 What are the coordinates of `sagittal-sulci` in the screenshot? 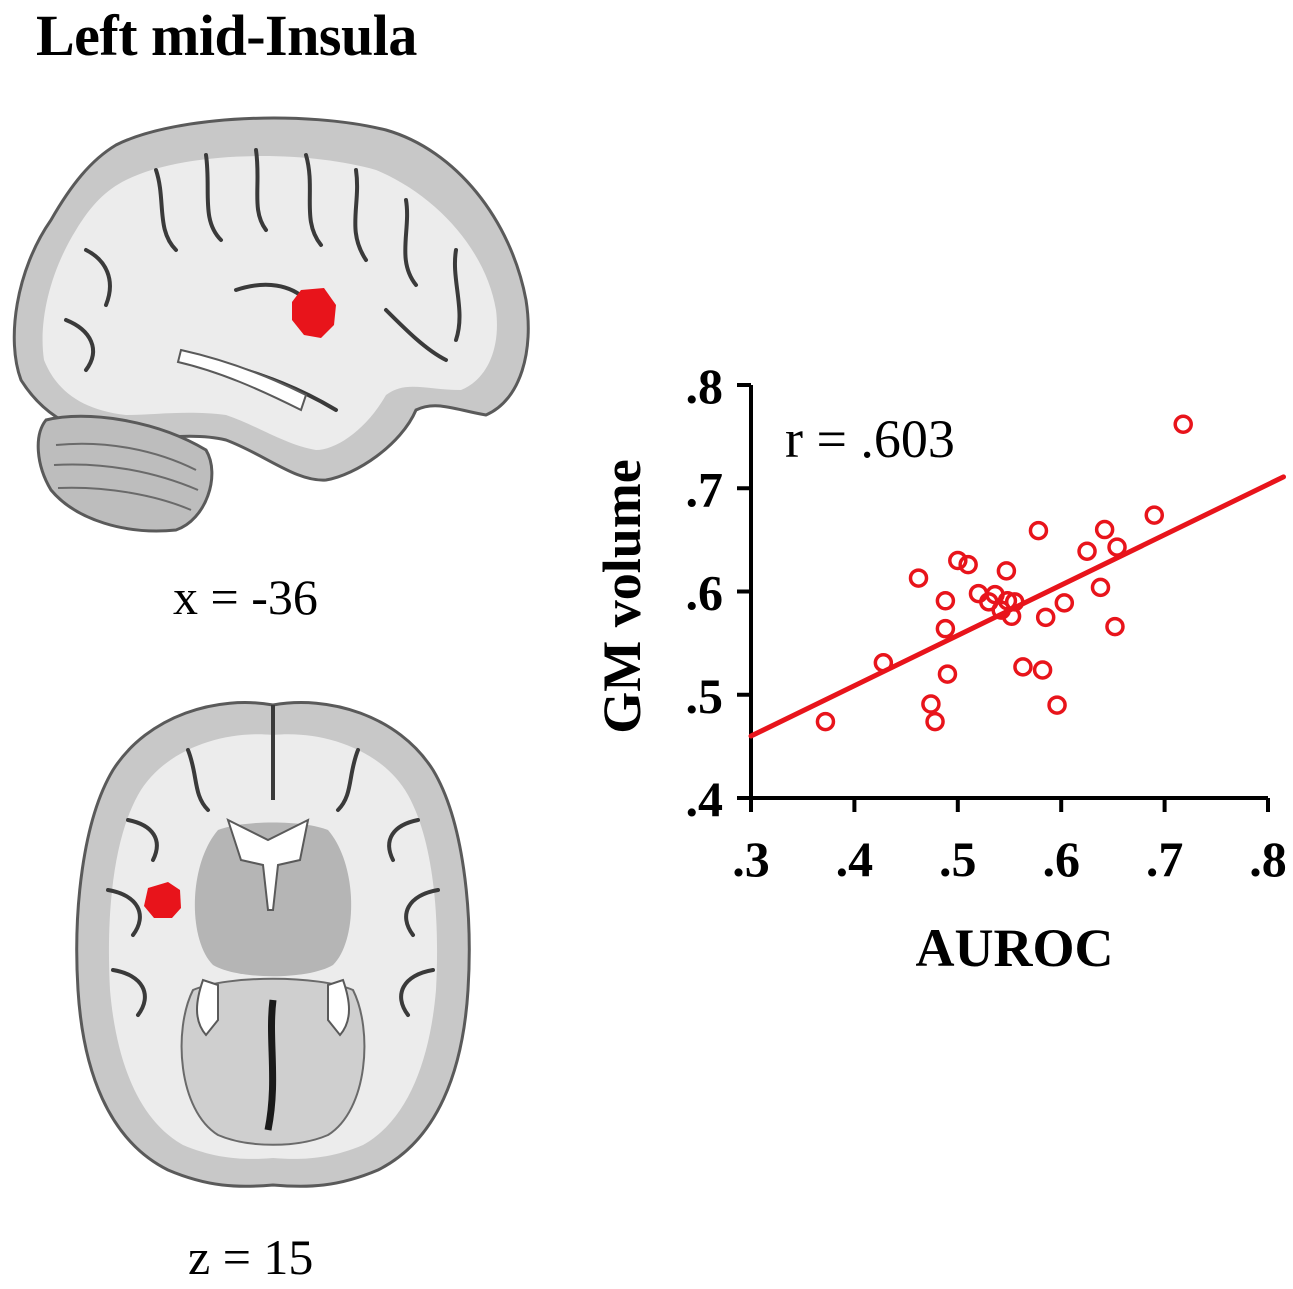 It's located at (263, 280).